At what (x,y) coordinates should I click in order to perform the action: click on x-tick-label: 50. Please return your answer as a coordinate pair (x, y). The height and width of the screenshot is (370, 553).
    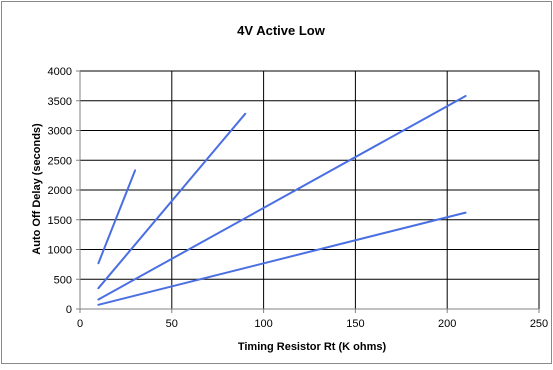
    Looking at the image, I should click on (172, 324).